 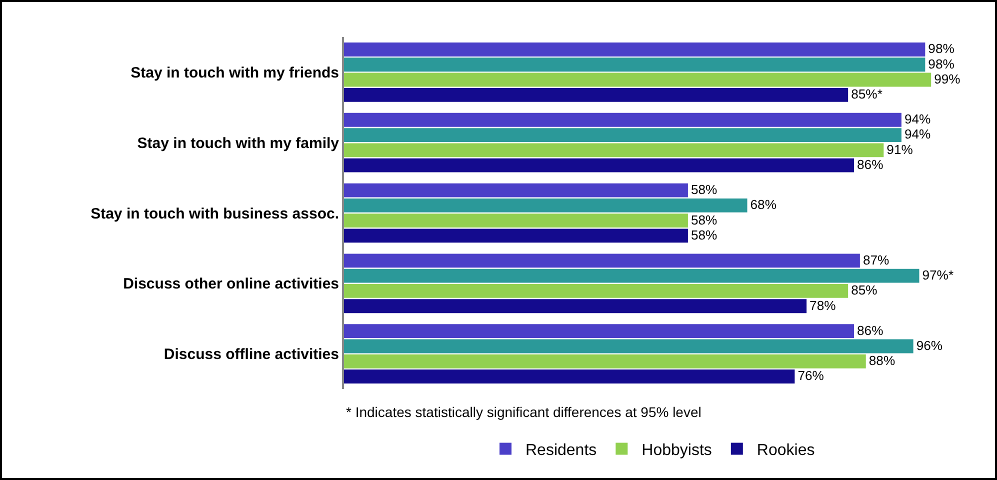 What do you see at coordinates (947, 78) in the screenshot?
I see `data-label: 99%` at bounding box center [947, 78].